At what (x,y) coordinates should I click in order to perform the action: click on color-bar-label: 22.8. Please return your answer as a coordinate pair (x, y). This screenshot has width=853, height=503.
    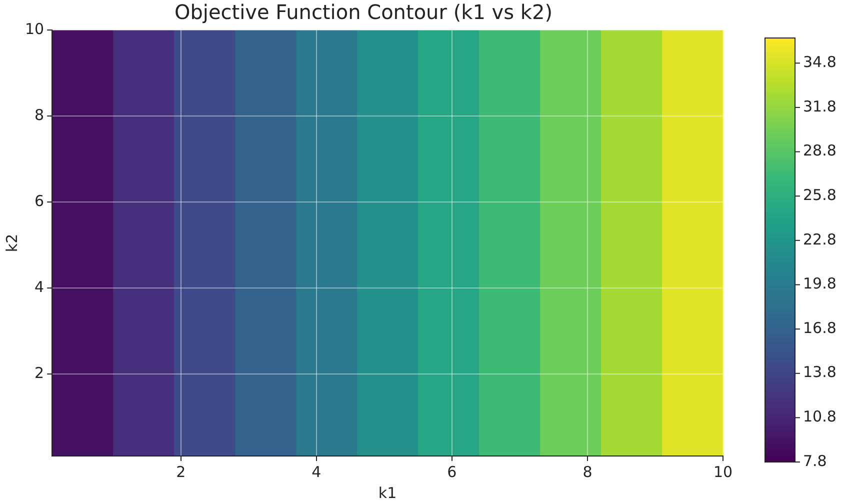
    Looking at the image, I should click on (819, 239).